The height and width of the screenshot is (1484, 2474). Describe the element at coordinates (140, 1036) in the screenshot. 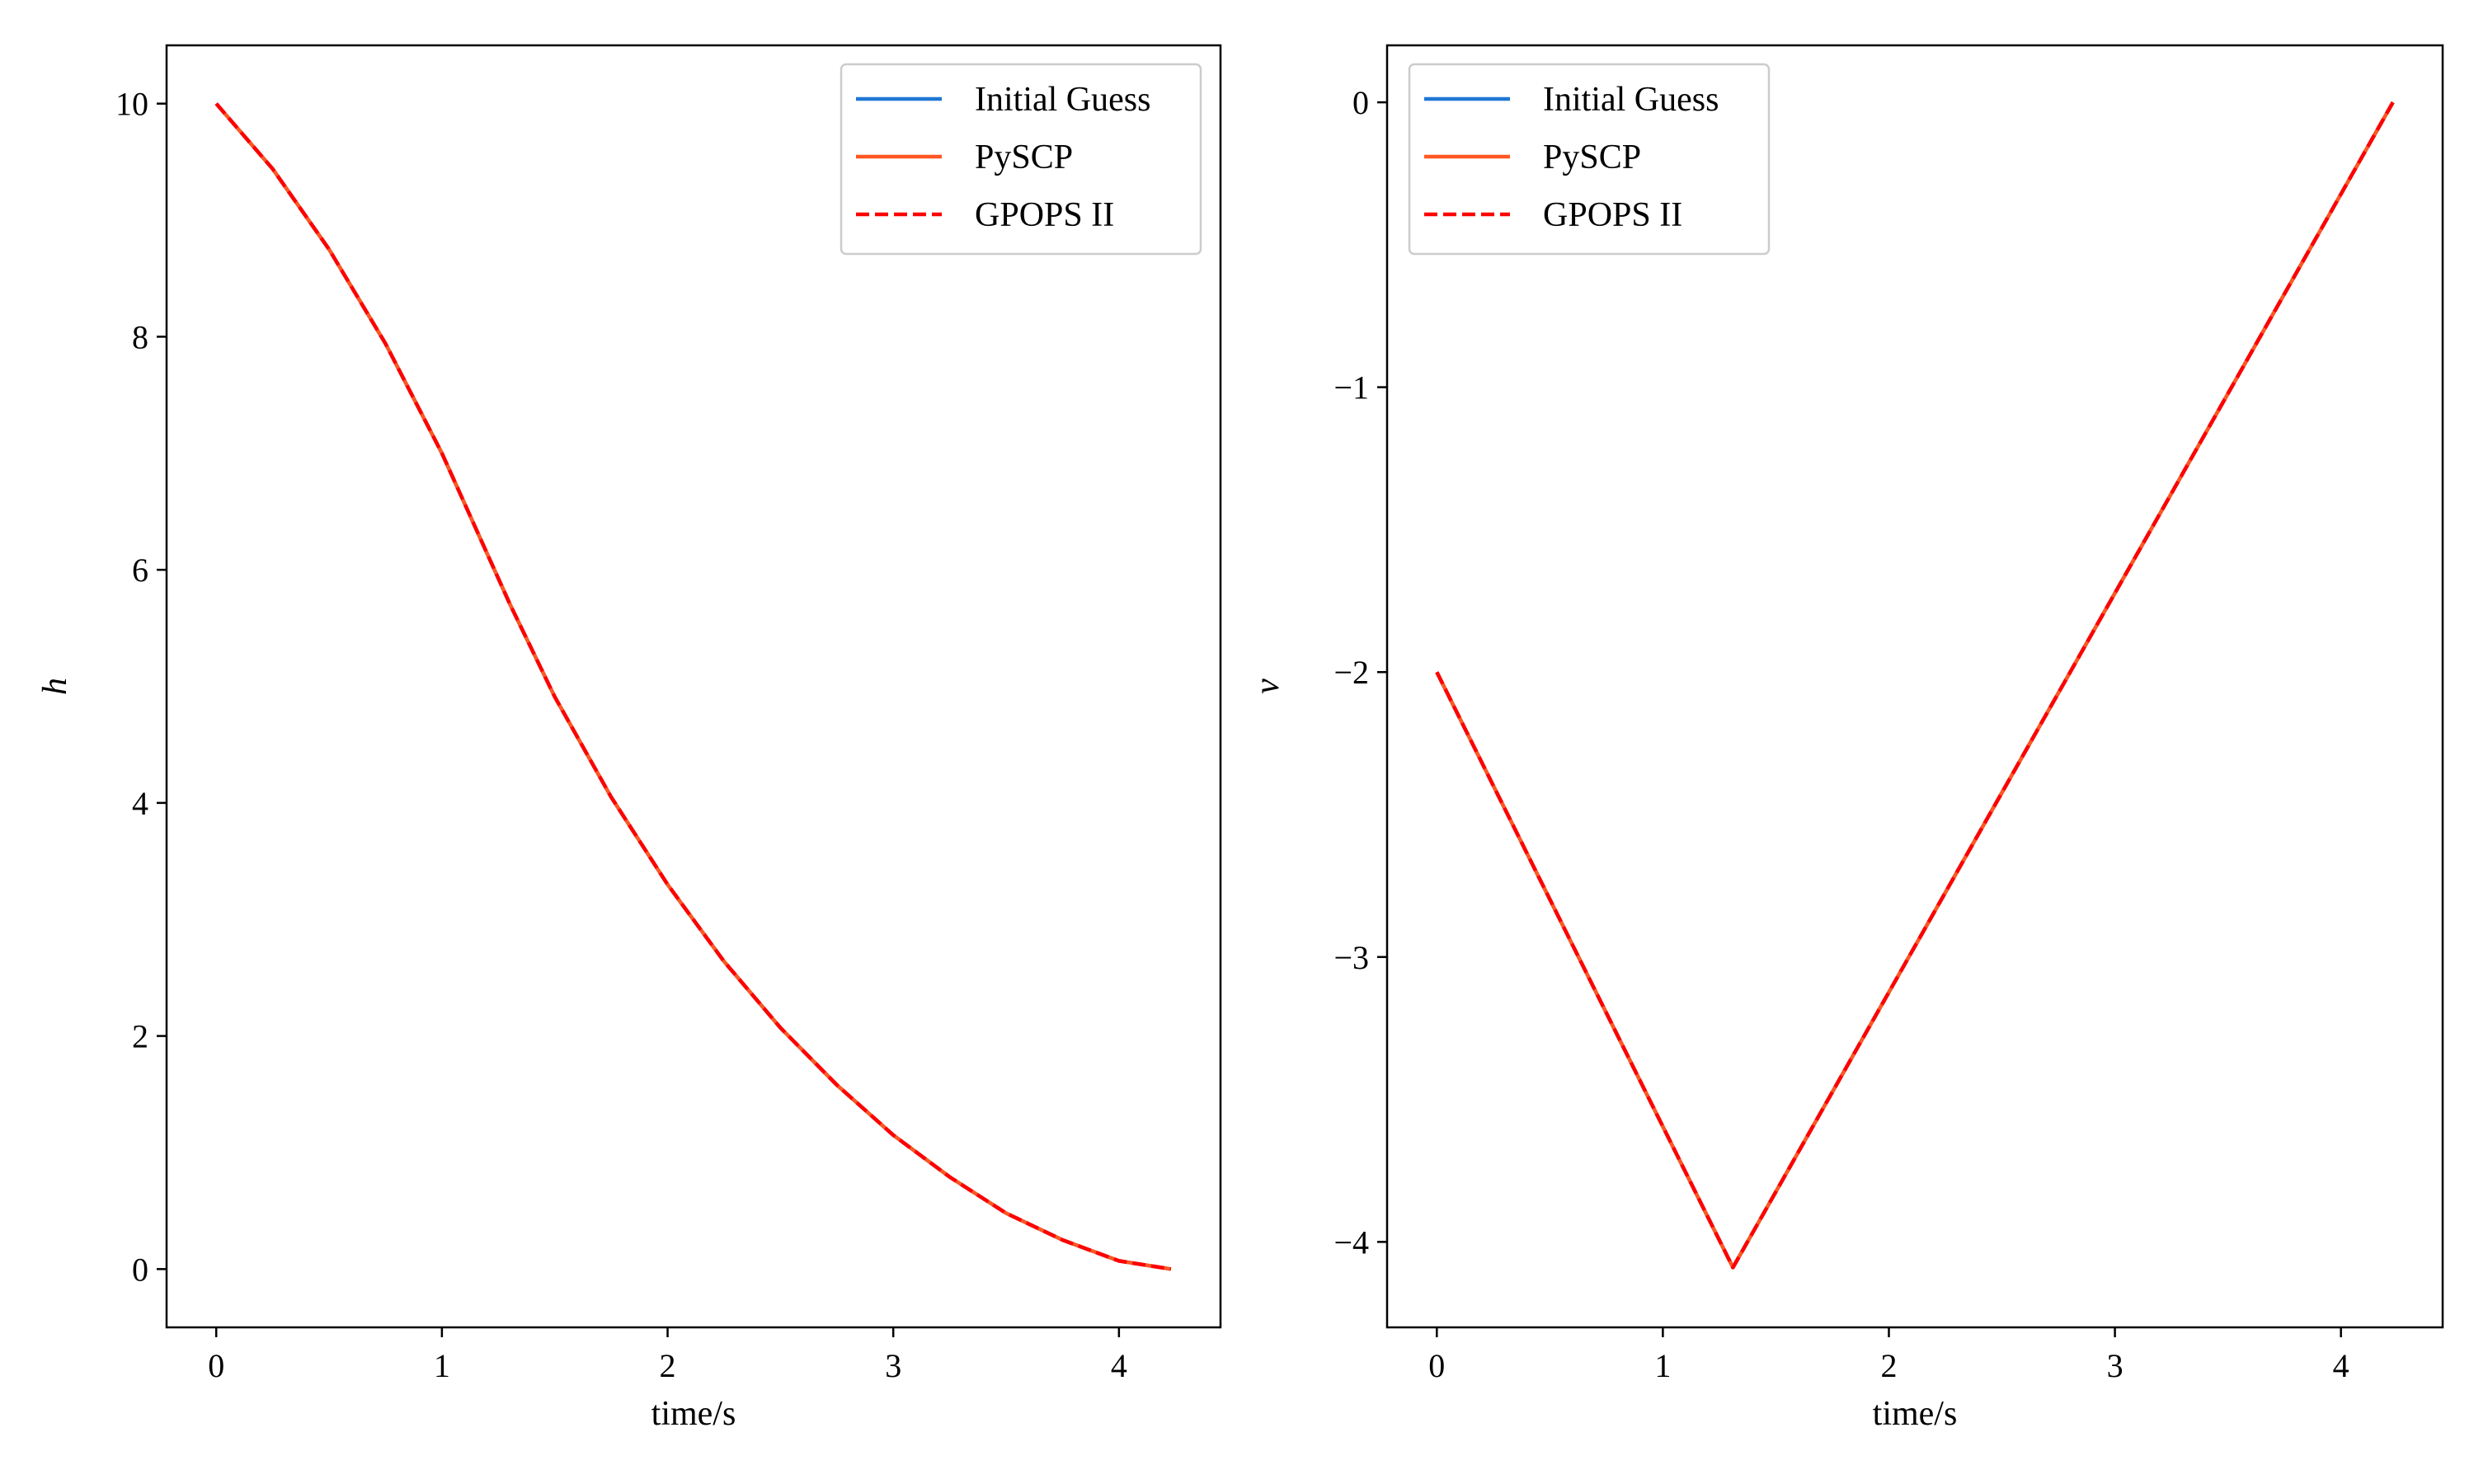

I see `y-tick-label: 2` at that location.